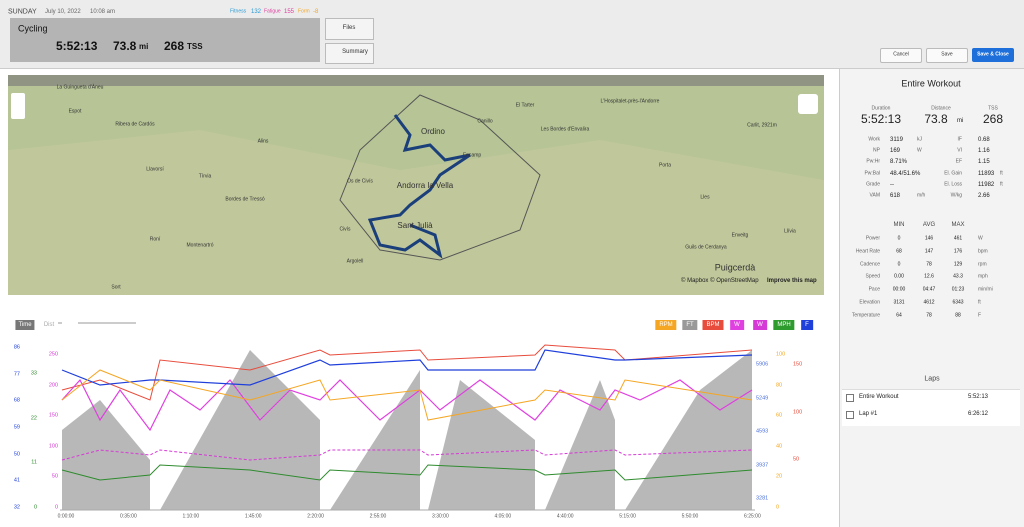 This screenshot has height=527, width=1024. Describe the element at coordinates (116, 287) in the screenshot. I see `map-label: Sort` at that location.